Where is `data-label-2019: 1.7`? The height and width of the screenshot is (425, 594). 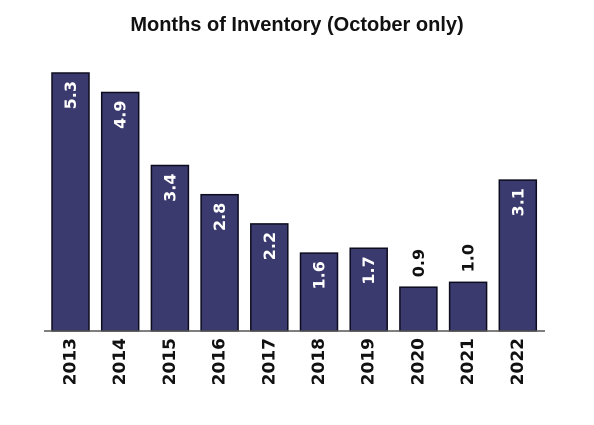
data-label-2019: 1.7 is located at coordinates (368, 270).